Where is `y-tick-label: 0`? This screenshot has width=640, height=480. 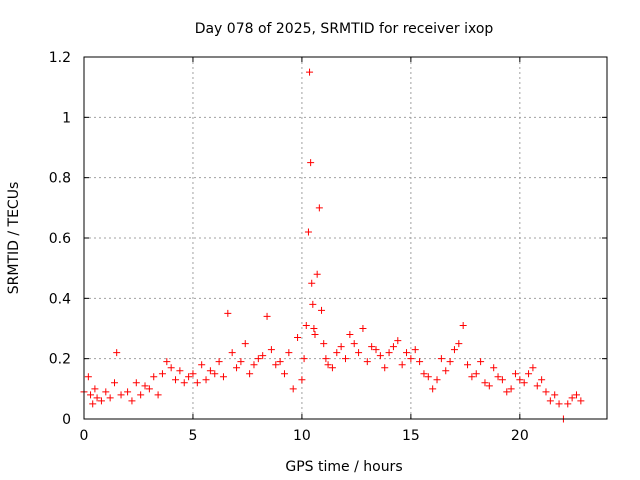
y-tick-label: 0 is located at coordinates (66, 420).